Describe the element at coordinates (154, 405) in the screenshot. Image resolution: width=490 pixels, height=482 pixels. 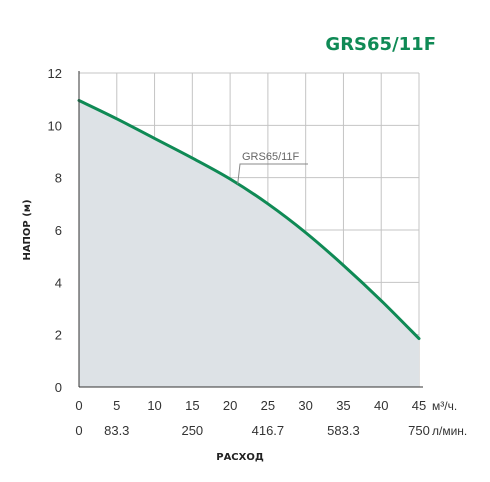
I see `x-tick-label: 10` at that location.